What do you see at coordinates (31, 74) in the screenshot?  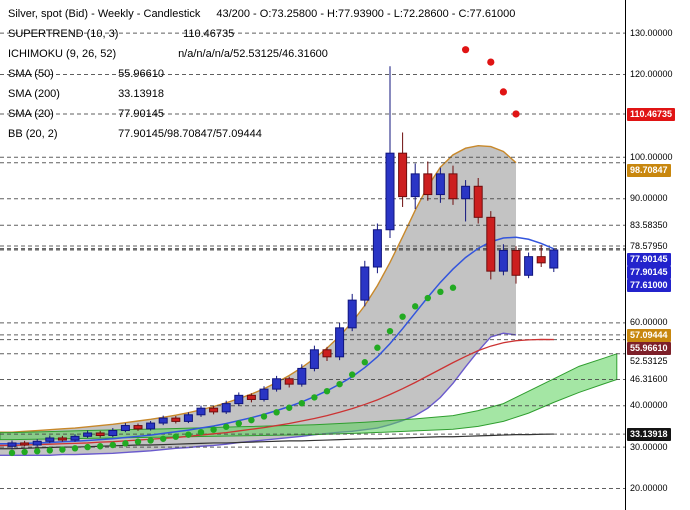 I see `indicator-label: SMA (50)` at bounding box center [31, 74].